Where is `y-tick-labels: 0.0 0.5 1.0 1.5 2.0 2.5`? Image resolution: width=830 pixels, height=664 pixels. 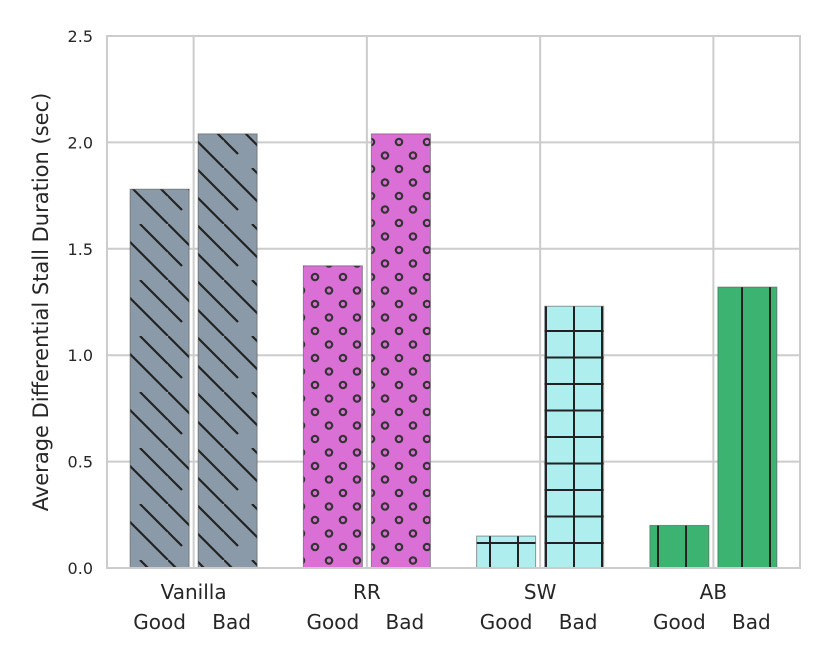
y-tick-labels: 0.0 0.5 1.0 1.5 2.0 2.5 is located at coordinates (80, 302).